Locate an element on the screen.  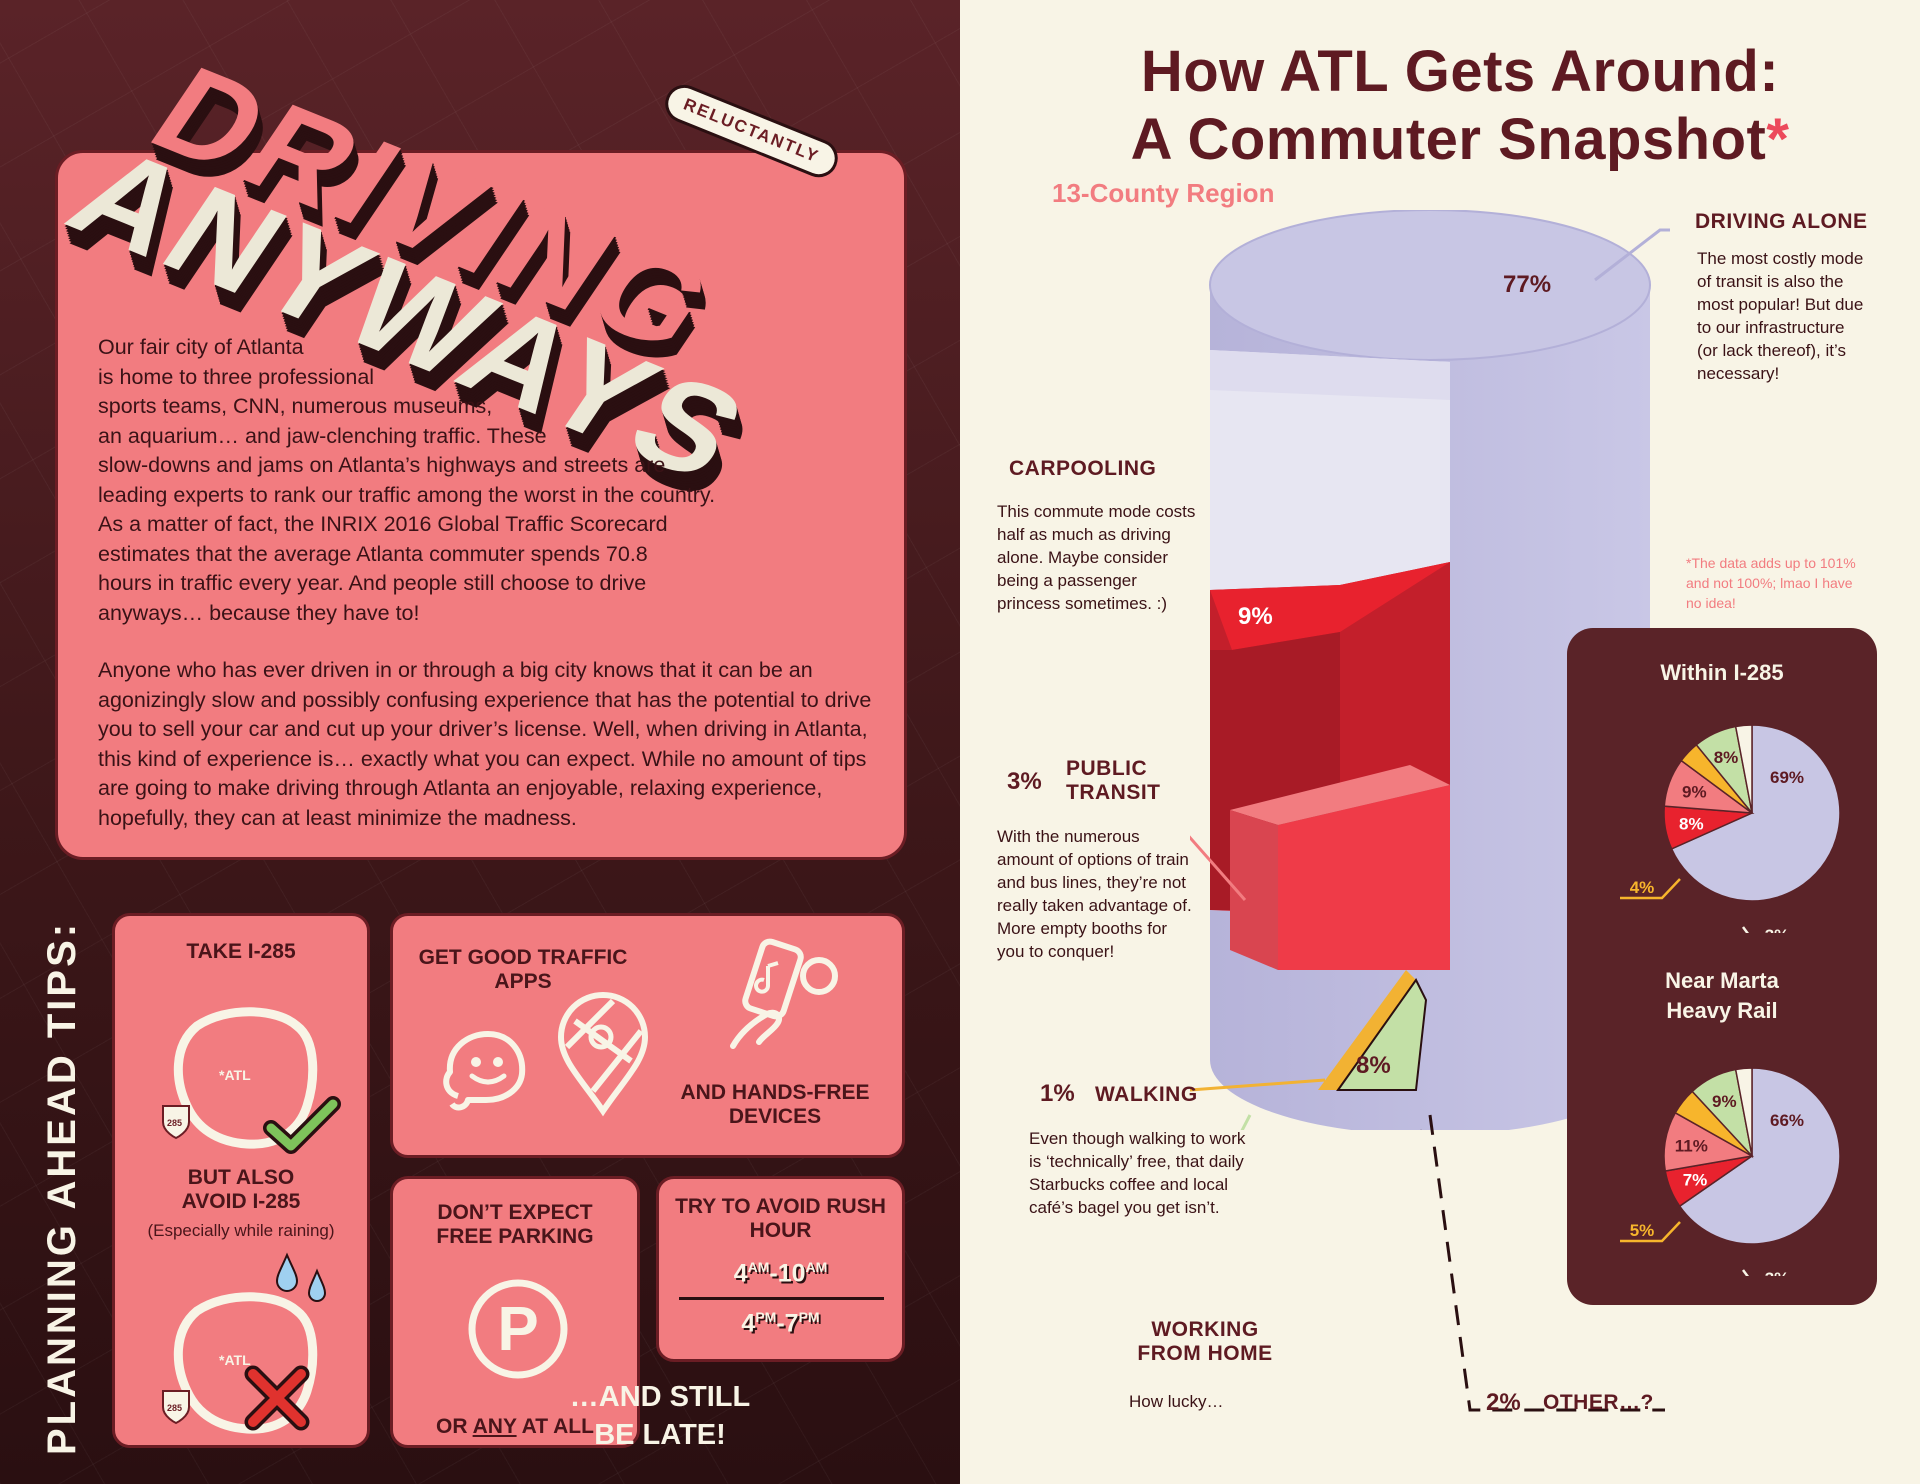
label-carpooling: CARPOOLING is located at coordinates (1083, 468).